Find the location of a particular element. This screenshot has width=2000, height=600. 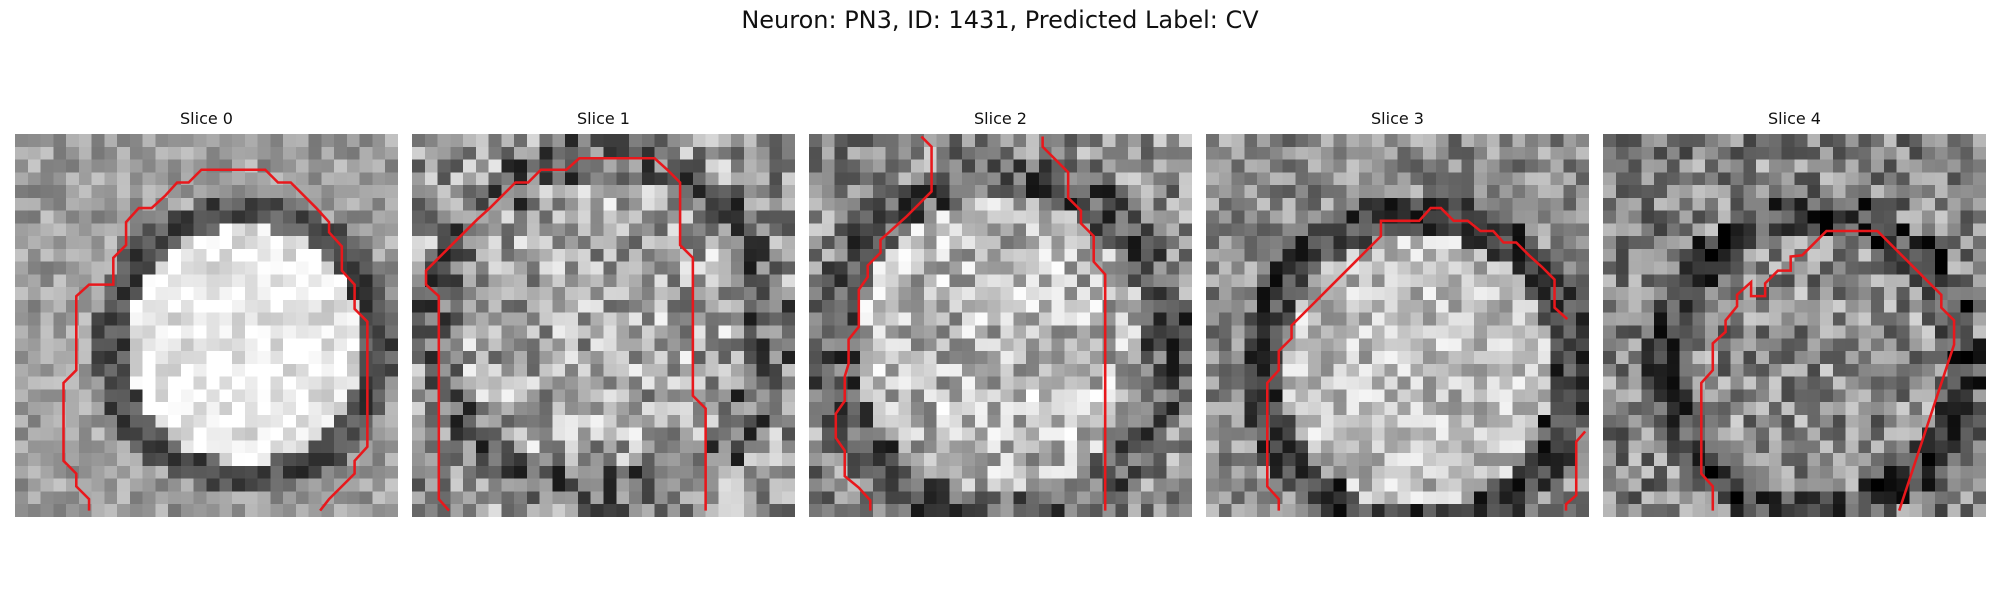

slice-panel-1: Slice 1 is located at coordinates (603, 312).